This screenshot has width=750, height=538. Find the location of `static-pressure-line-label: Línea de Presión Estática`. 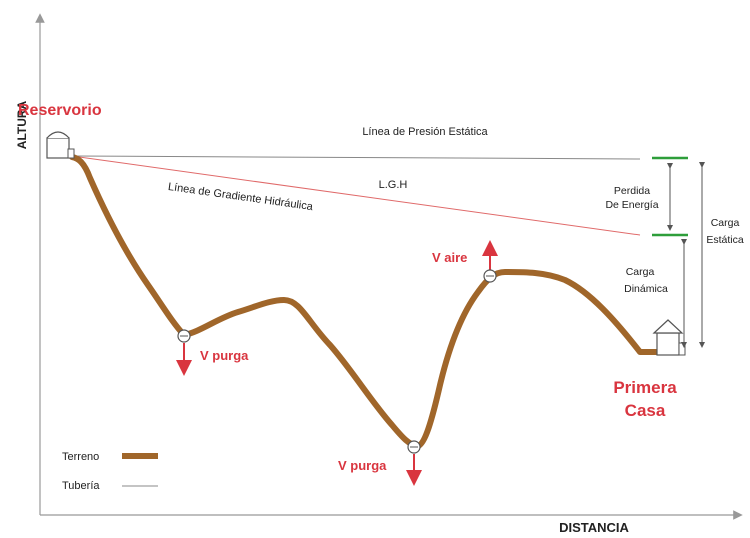

static-pressure-line-label: Línea de Presión Estática is located at coordinates (425, 132).